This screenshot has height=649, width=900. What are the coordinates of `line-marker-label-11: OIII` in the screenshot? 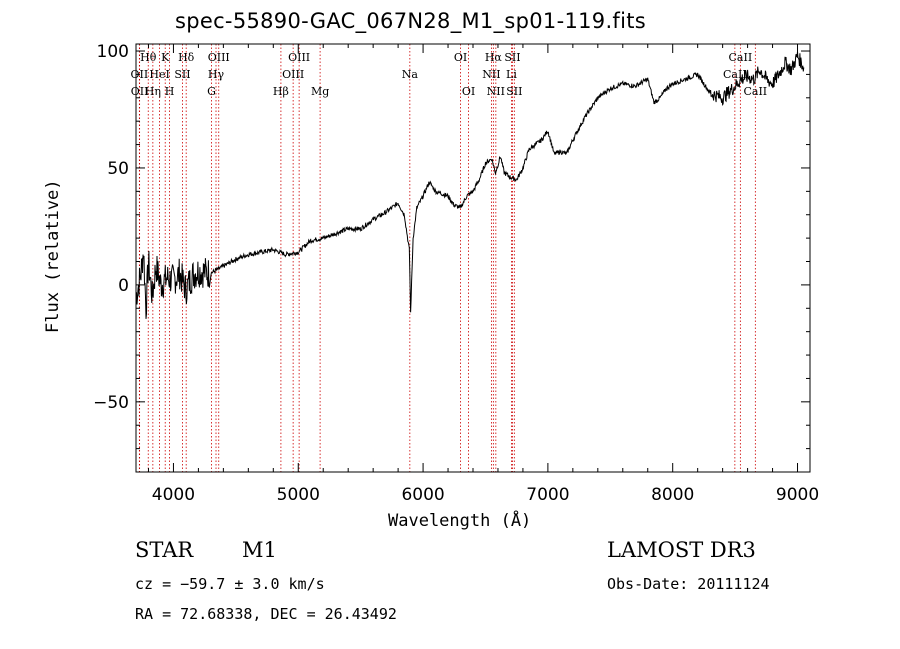 It's located at (219, 57).